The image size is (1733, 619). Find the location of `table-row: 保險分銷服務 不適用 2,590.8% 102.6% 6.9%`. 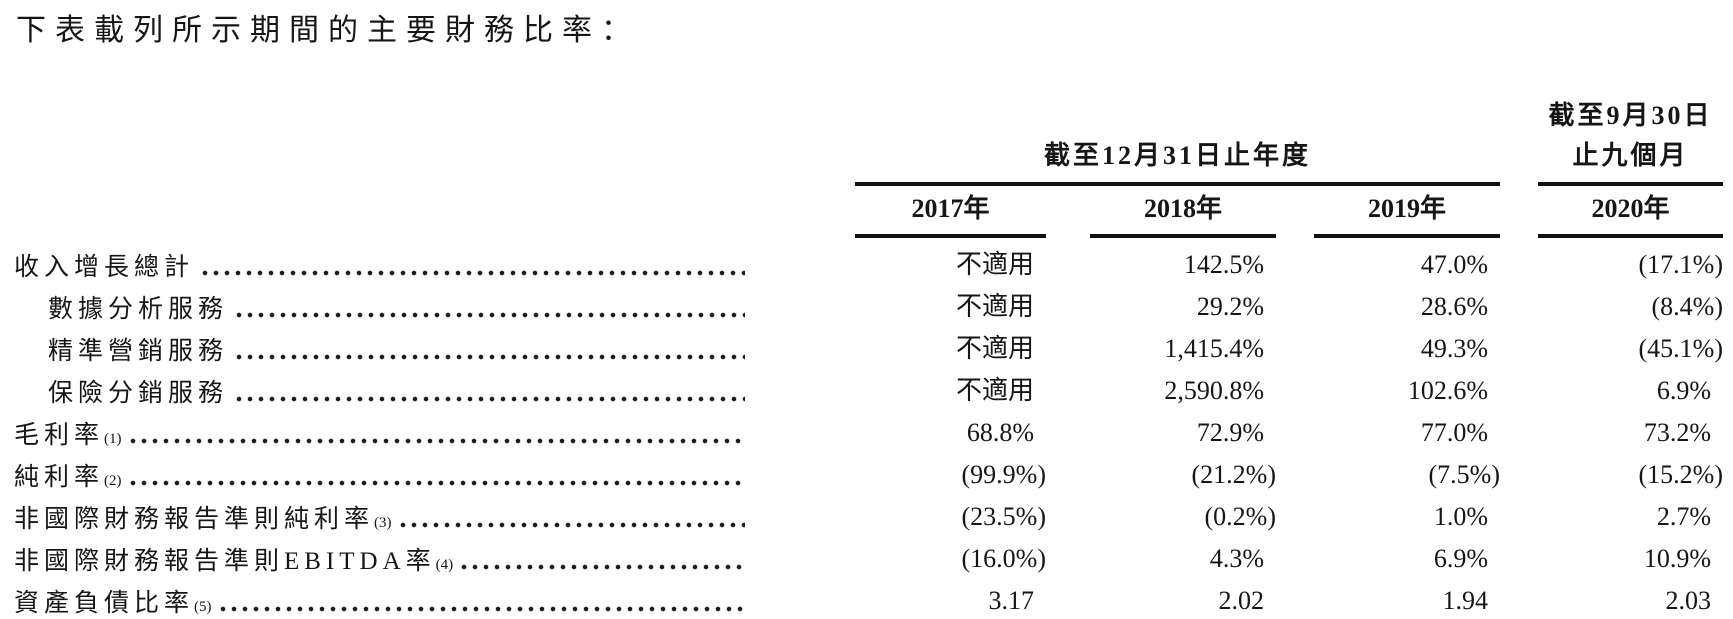

table-row: 保險分銷服務 不適用 2,590.8% 102.6% 6.9% is located at coordinates (873, 391).